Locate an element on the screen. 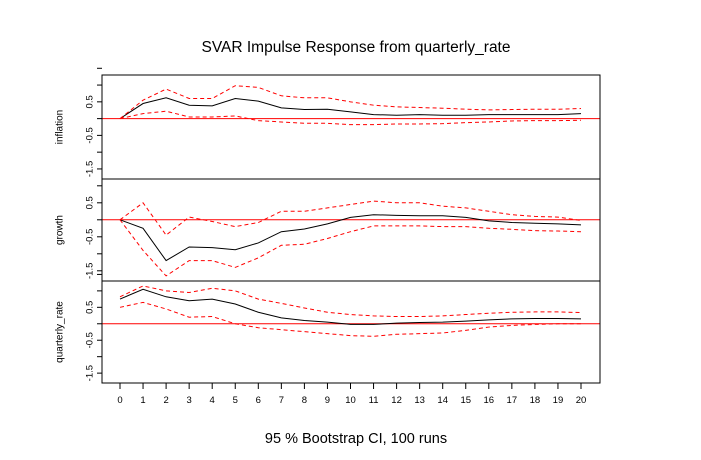 The image size is (701, 460). x-tick-label: 2 is located at coordinates (165, 400).